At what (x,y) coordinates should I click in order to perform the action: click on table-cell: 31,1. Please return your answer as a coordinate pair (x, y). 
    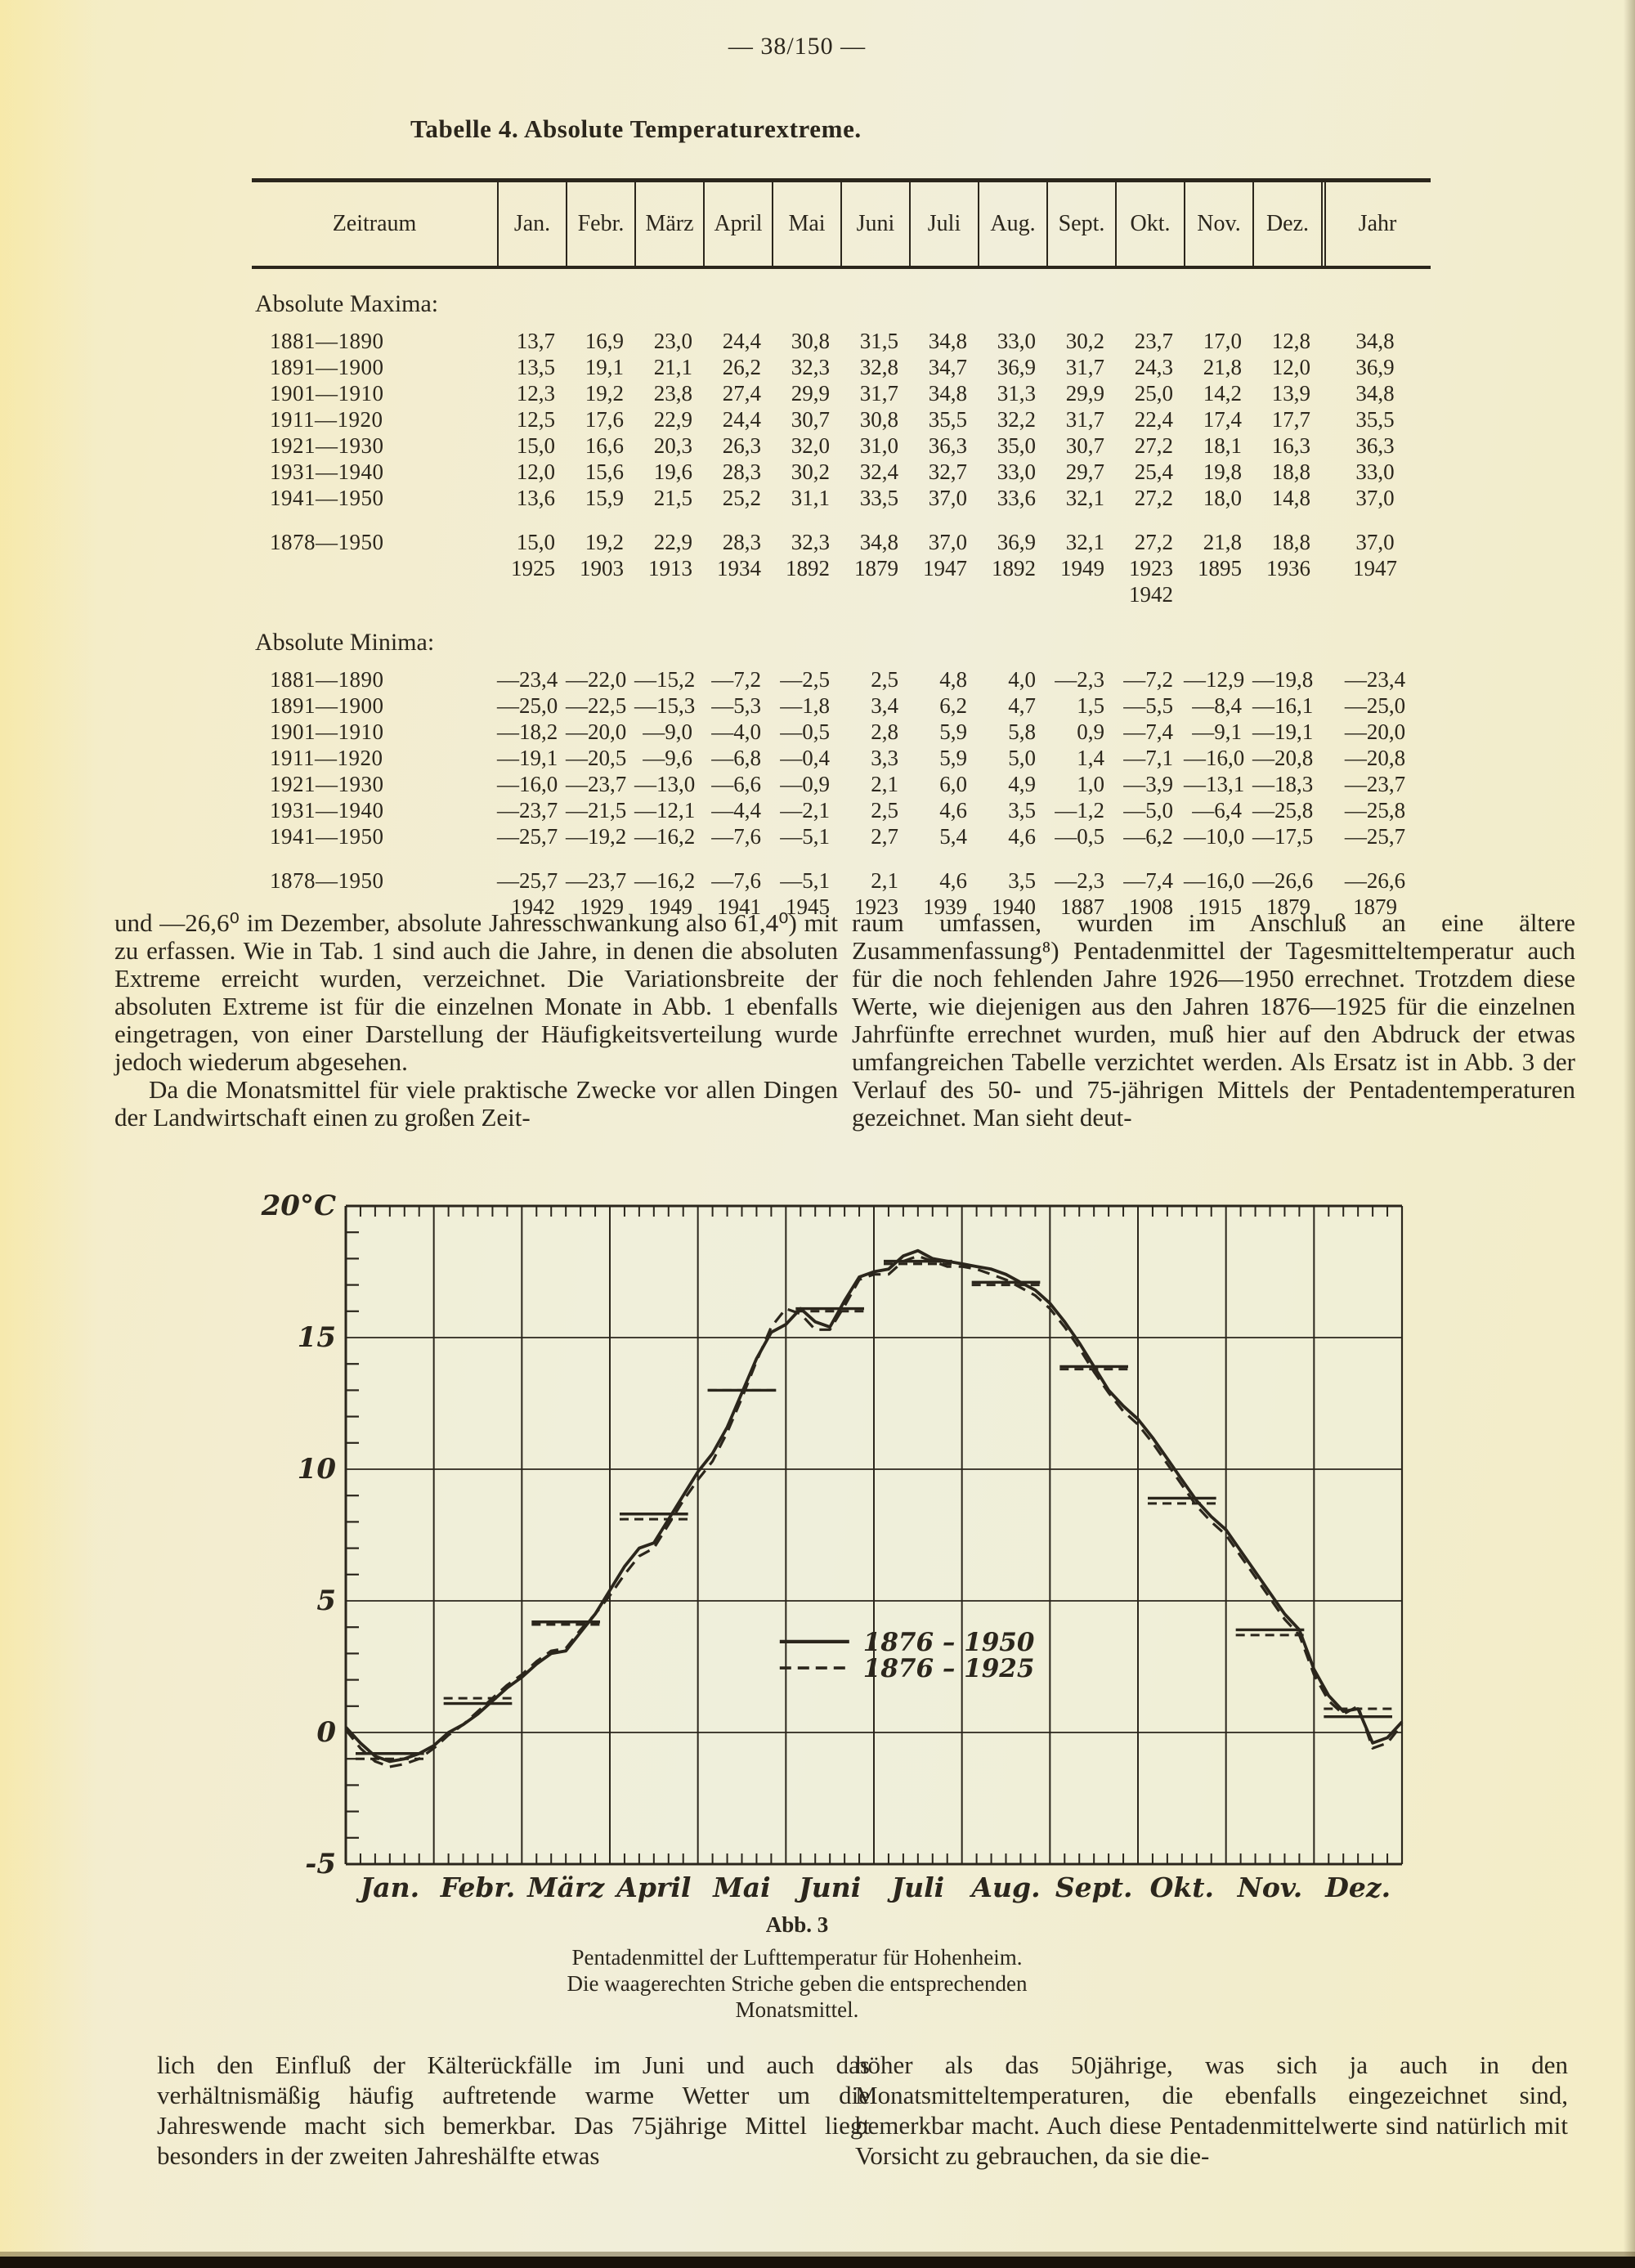
    Looking at the image, I should click on (810, 498).